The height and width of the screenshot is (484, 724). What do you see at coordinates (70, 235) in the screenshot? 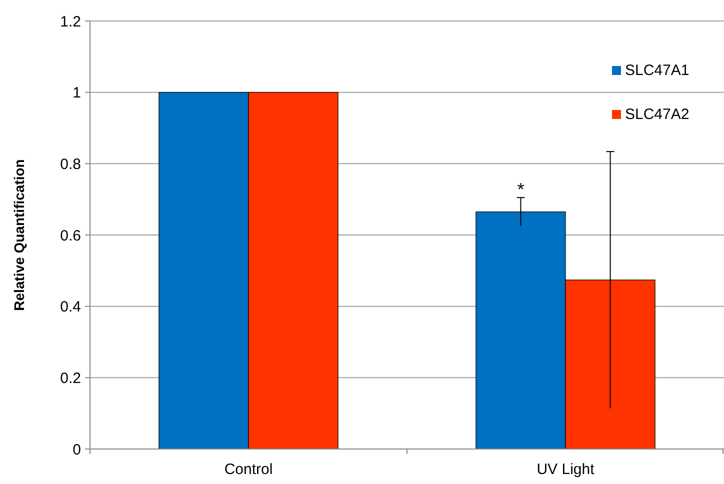
I see `y-tick-label: 0.6` at bounding box center [70, 235].